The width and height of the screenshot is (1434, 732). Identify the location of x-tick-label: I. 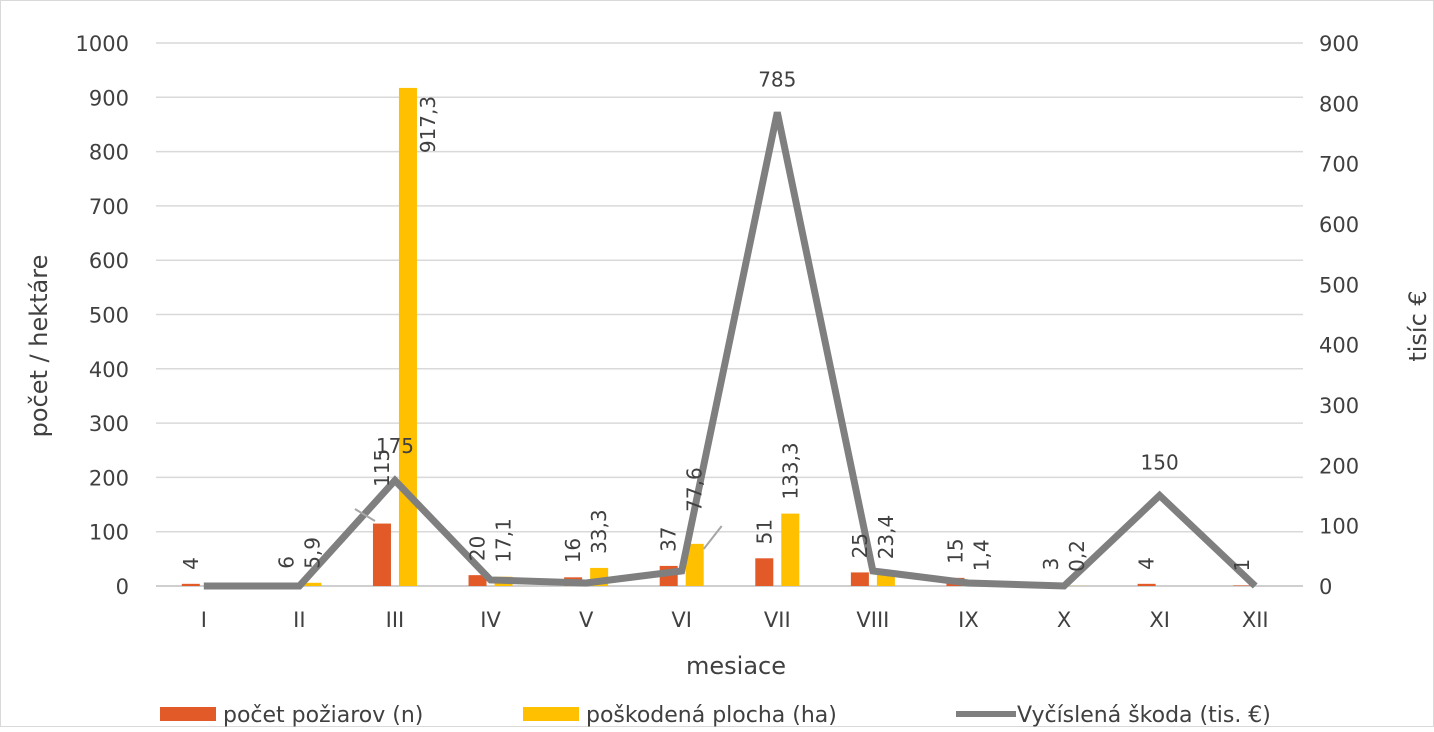
(204, 620).